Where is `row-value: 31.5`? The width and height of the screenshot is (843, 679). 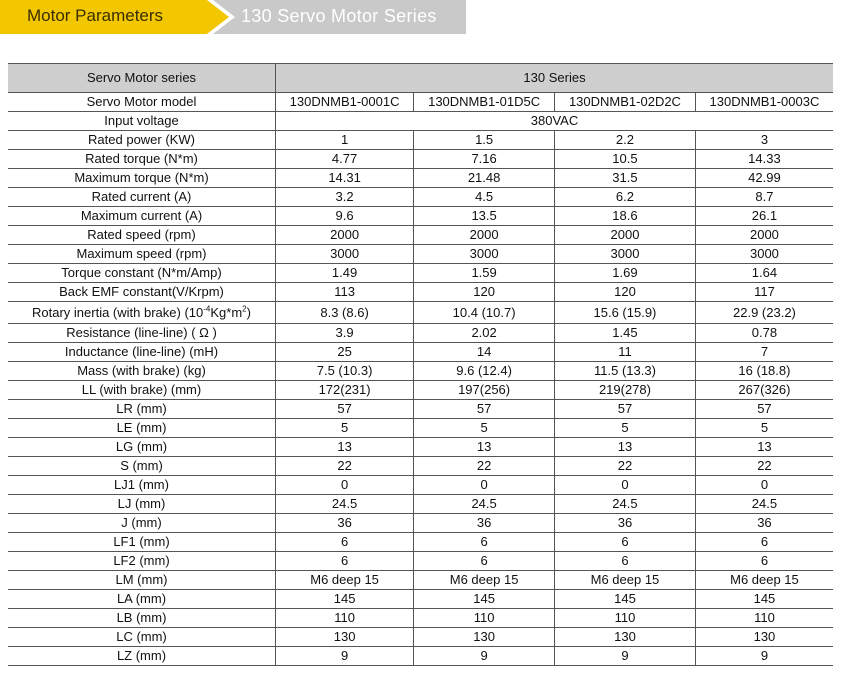 row-value: 31.5 is located at coordinates (625, 178).